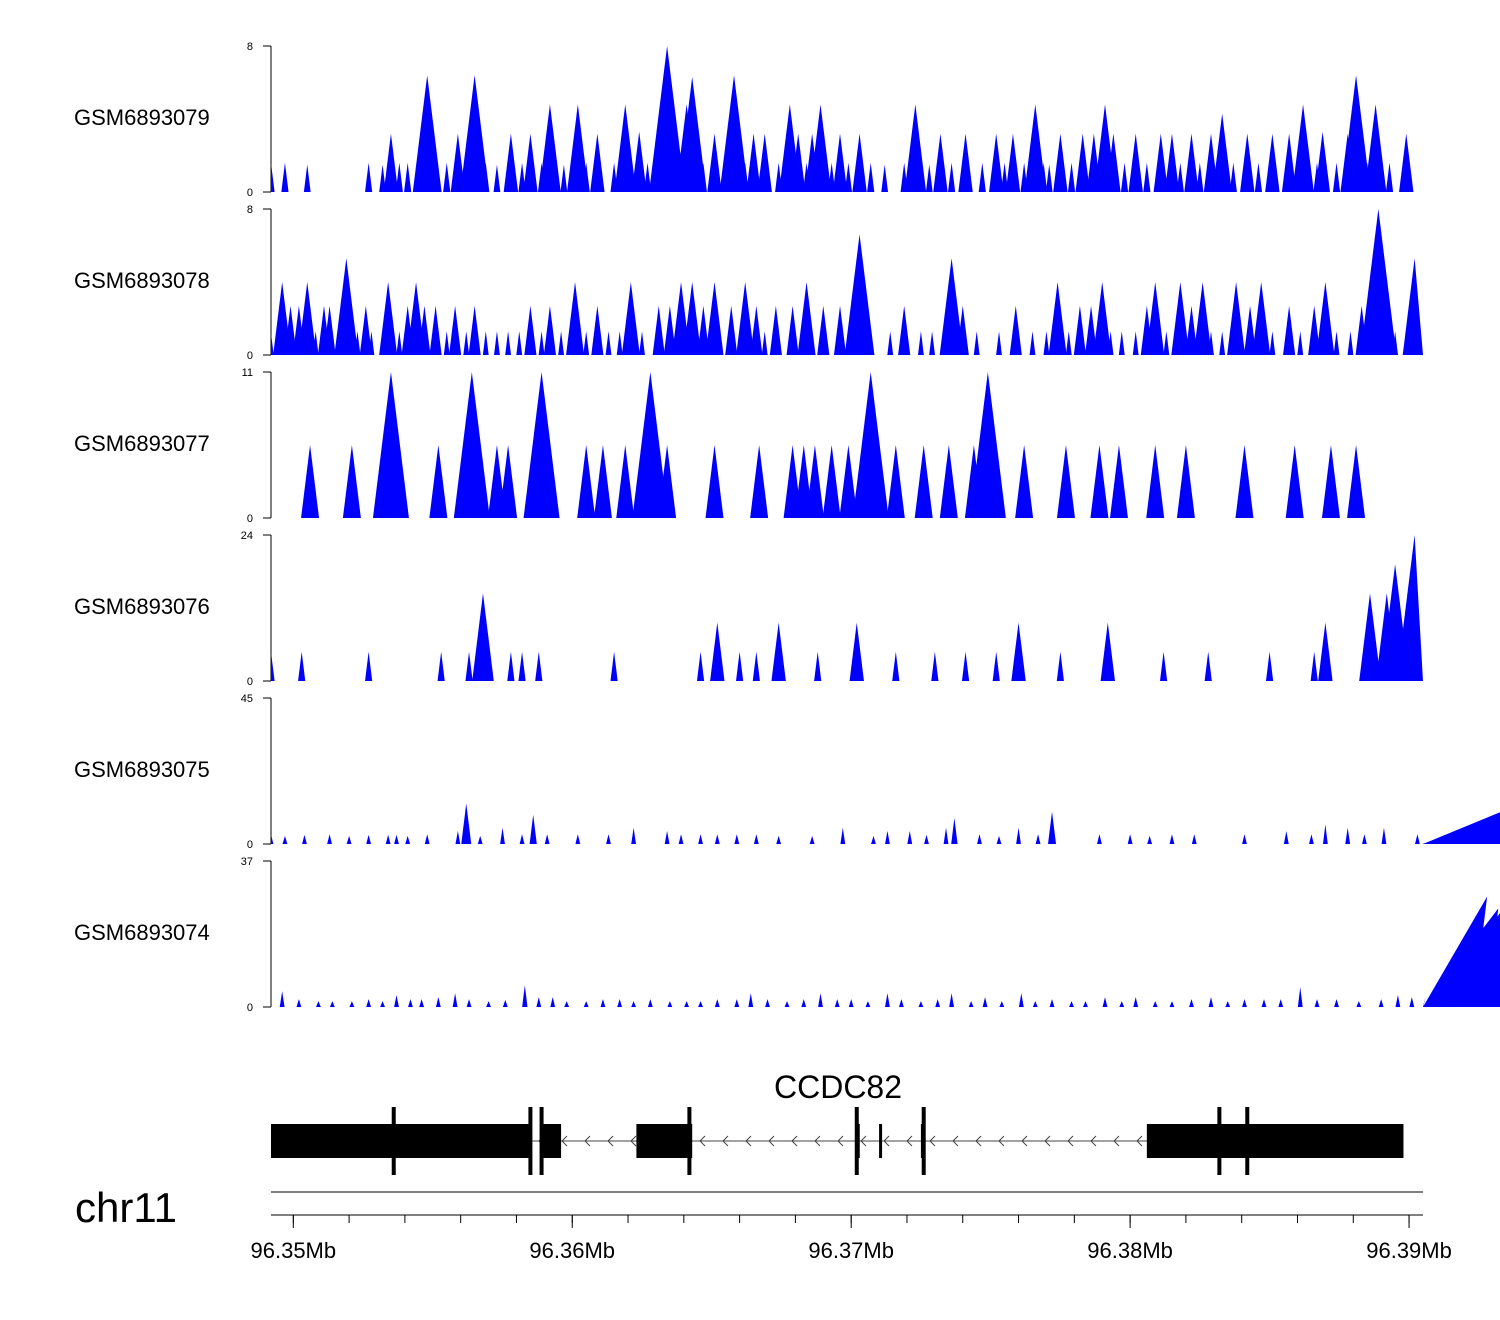  What do you see at coordinates (142, 769) in the screenshot?
I see `track-label: GSM6893075` at bounding box center [142, 769].